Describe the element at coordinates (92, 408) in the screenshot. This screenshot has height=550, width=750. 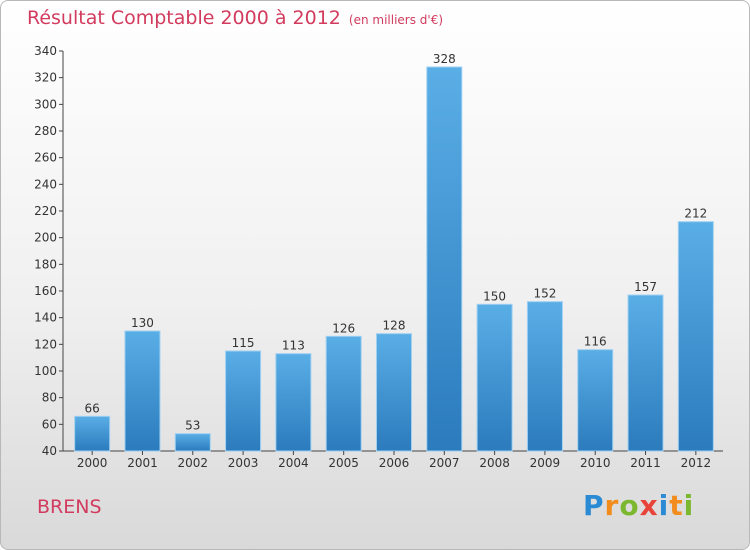
I see `data-label-2000: 66` at that location.